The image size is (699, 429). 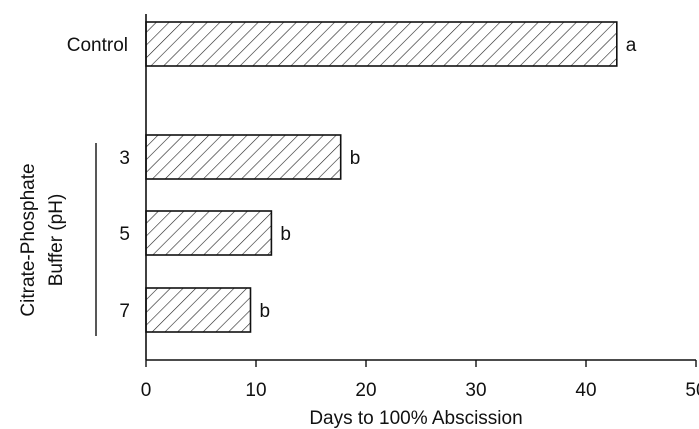 What do you see at coordinates (56, 240) in the screenshot?
I see `group-label-line: Buffer (pH)` at bounding box center [56, 240].